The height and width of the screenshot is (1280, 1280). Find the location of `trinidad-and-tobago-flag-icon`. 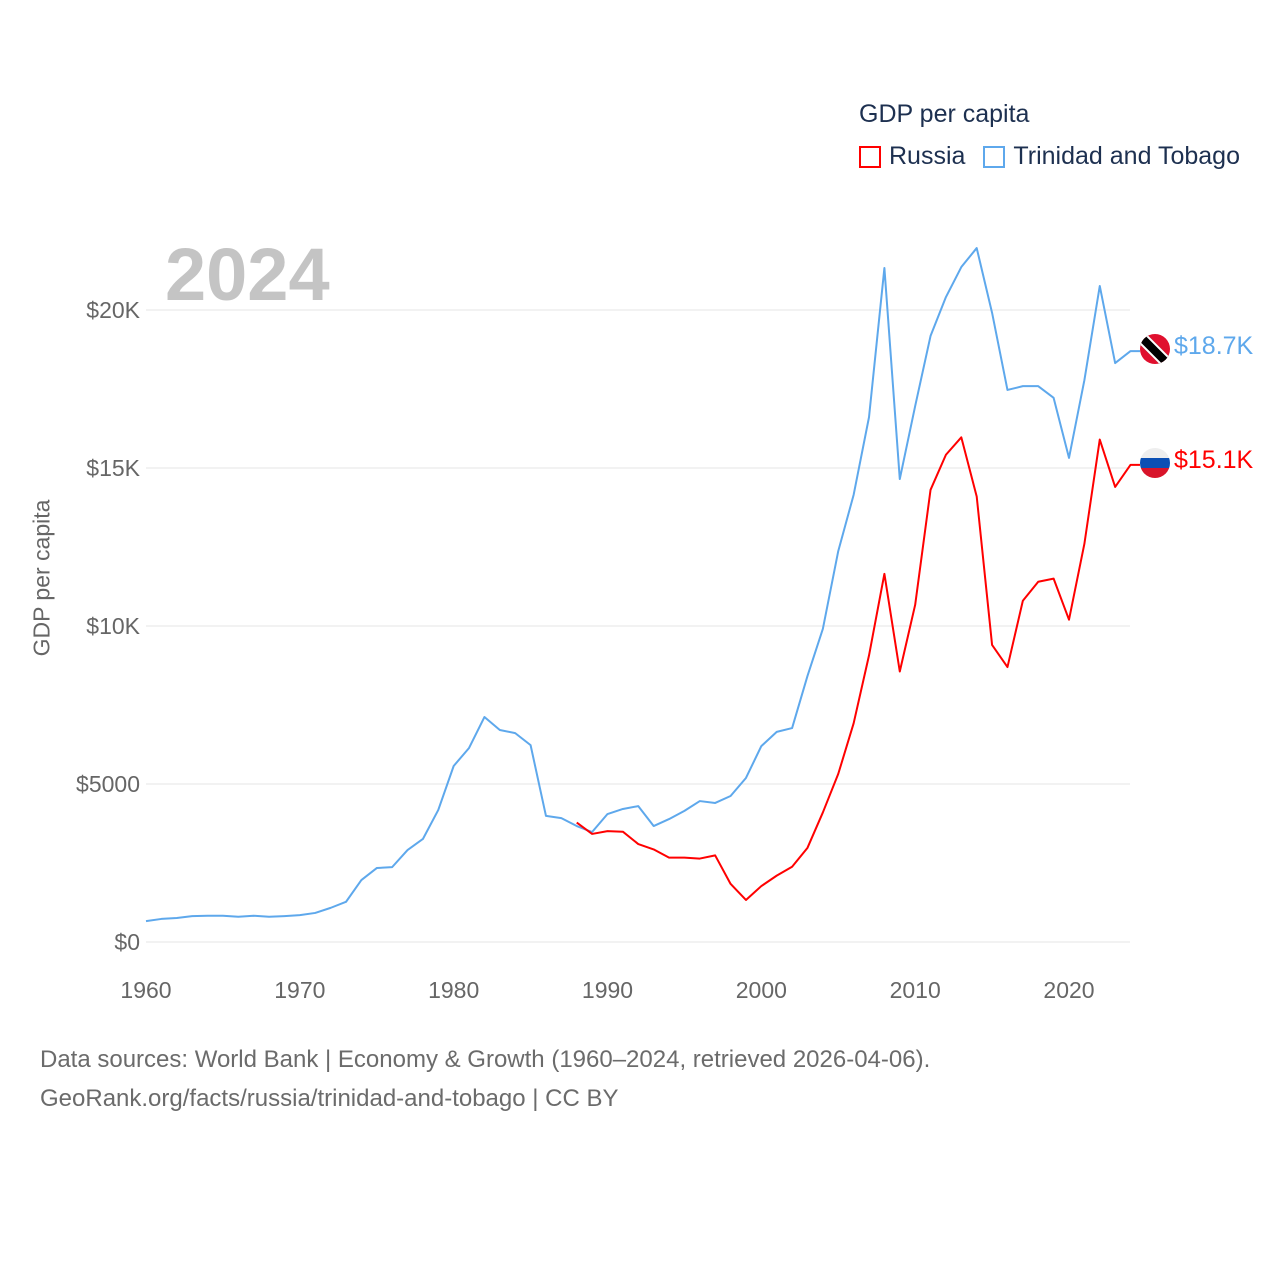

trinidad-and-tobago-flag-icon is located at coordinates (1155, 349).